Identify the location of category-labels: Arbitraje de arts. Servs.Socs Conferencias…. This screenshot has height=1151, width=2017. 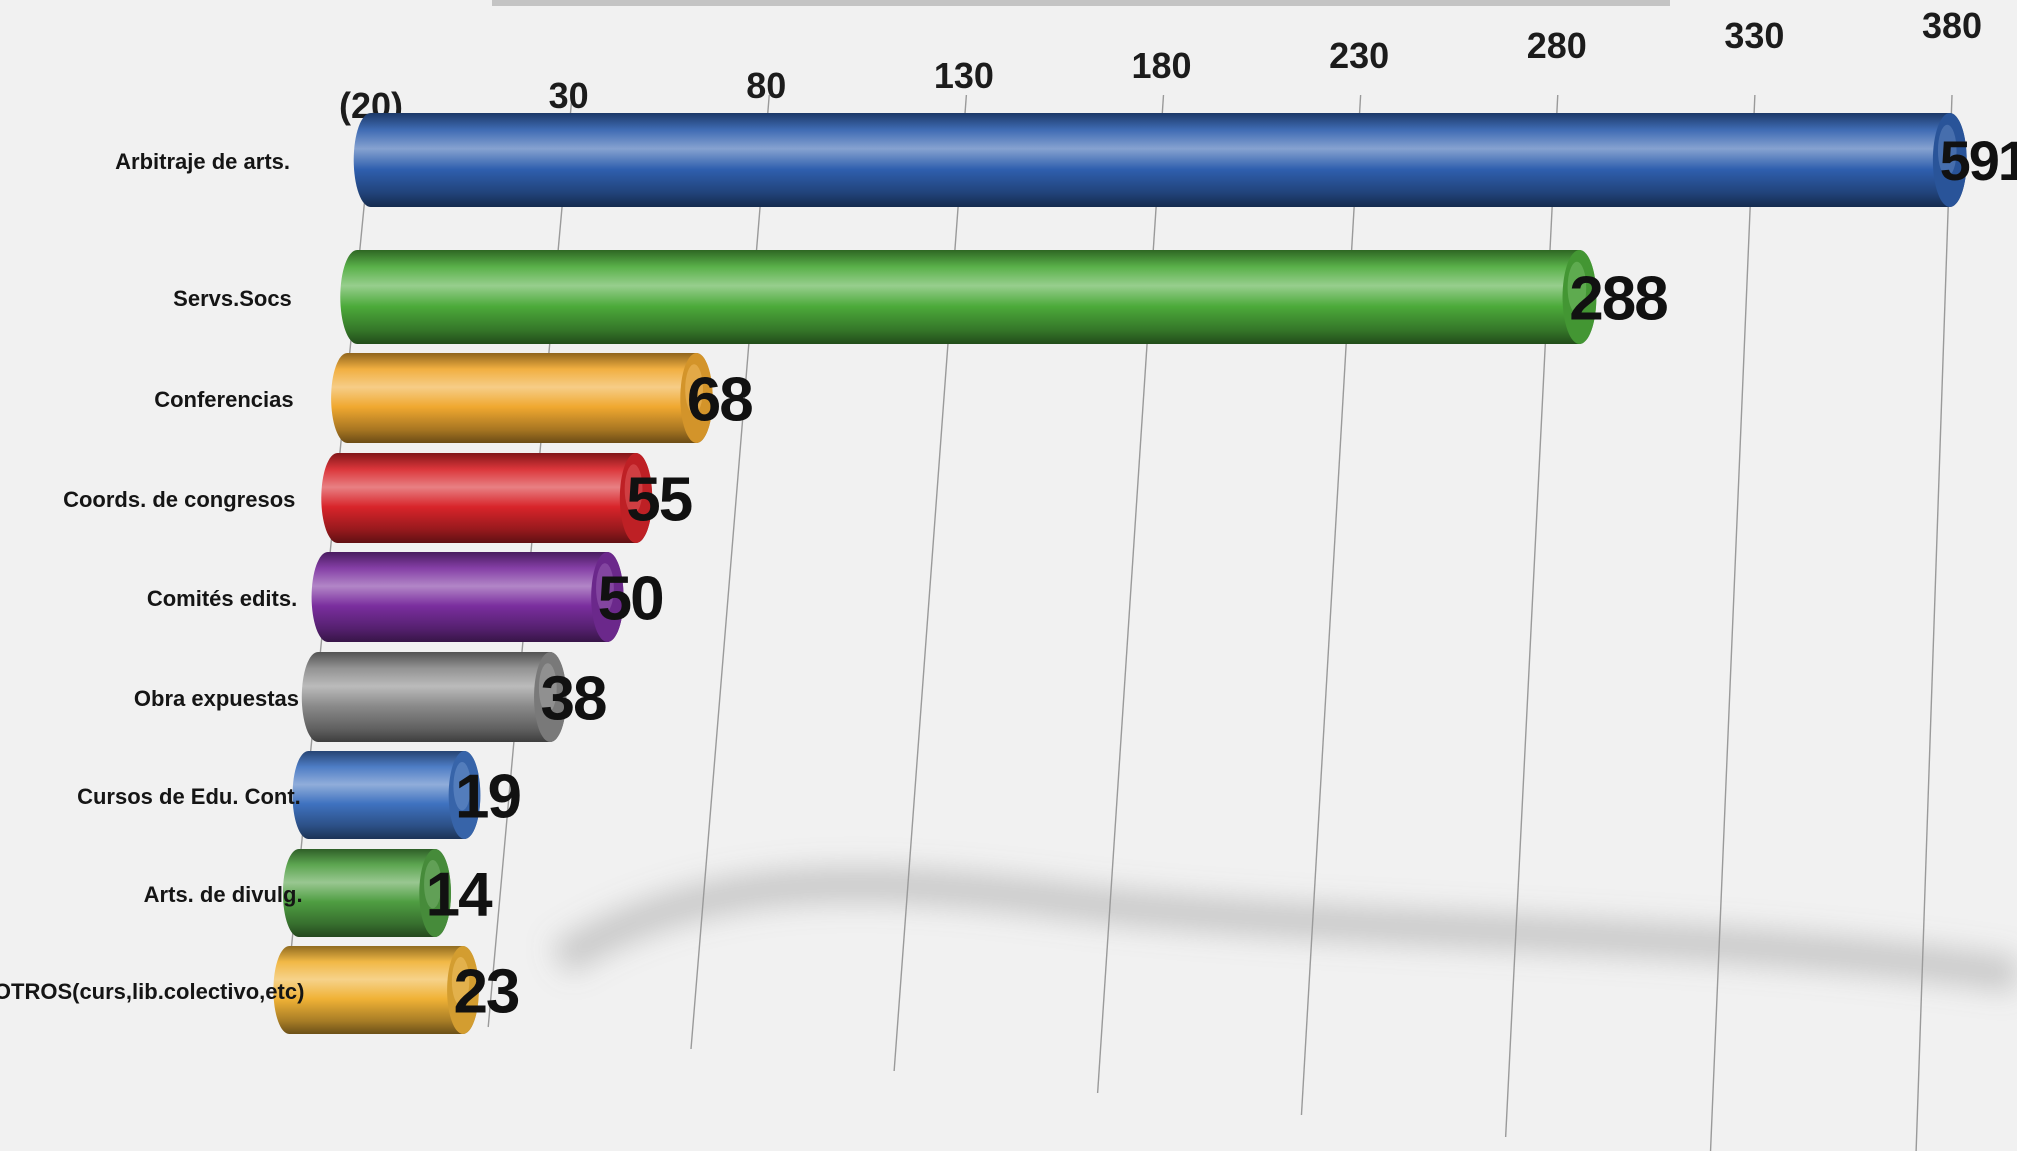
(152, 576).